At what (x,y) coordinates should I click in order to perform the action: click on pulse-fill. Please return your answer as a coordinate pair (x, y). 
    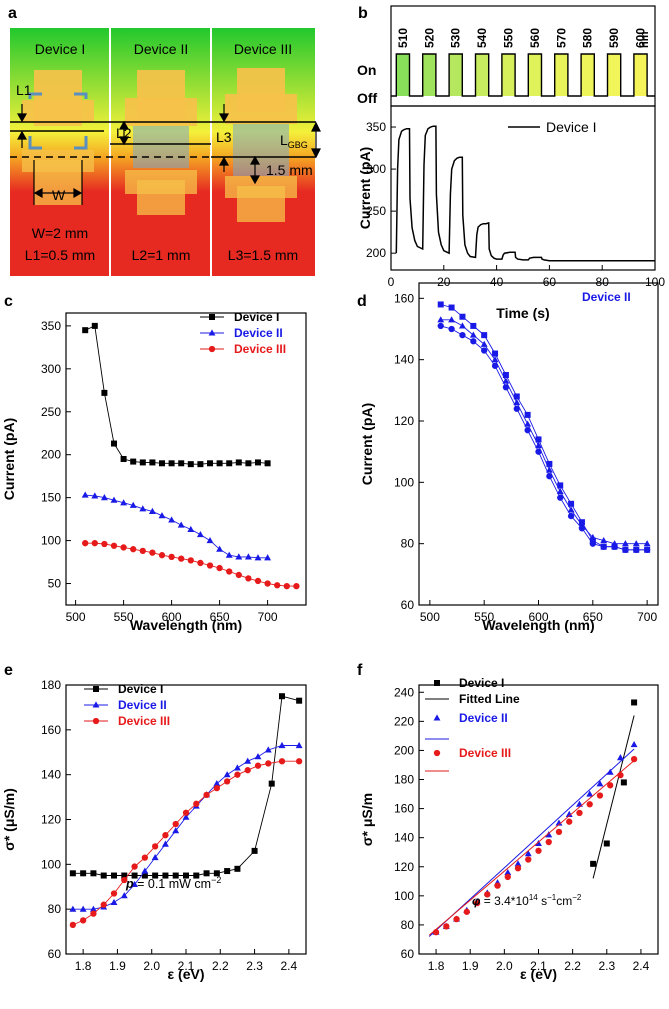
    Looking at the image, I should click on (456, 75).